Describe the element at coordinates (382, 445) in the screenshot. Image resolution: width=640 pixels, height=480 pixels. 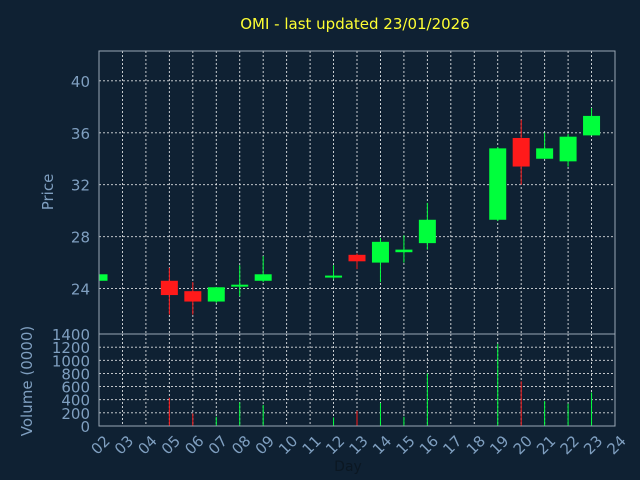
I see `x-tick-label: 14` at that location.